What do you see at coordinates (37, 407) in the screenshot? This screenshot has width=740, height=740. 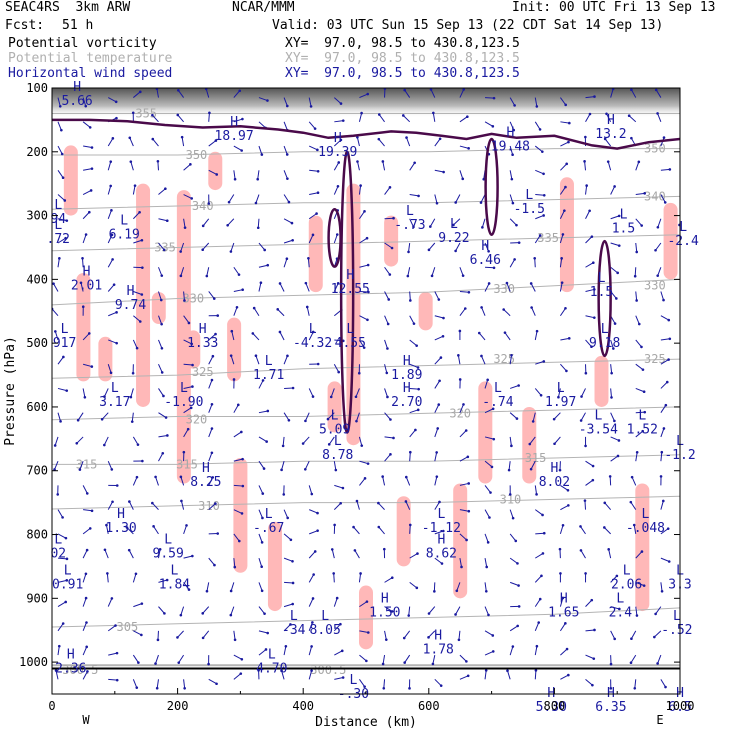 I see `y-tick-label: 600` at bounding box center [37, 407].